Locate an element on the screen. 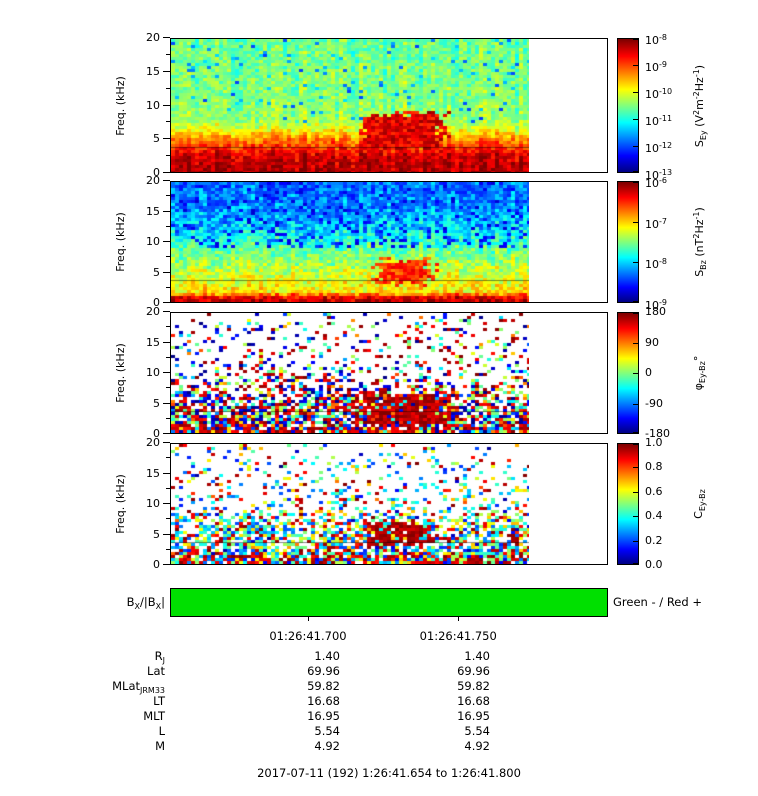 This screenshot has height=796, width=758. ephemeris-value-6-0: 4.92 is located at coordinates (327, 746).